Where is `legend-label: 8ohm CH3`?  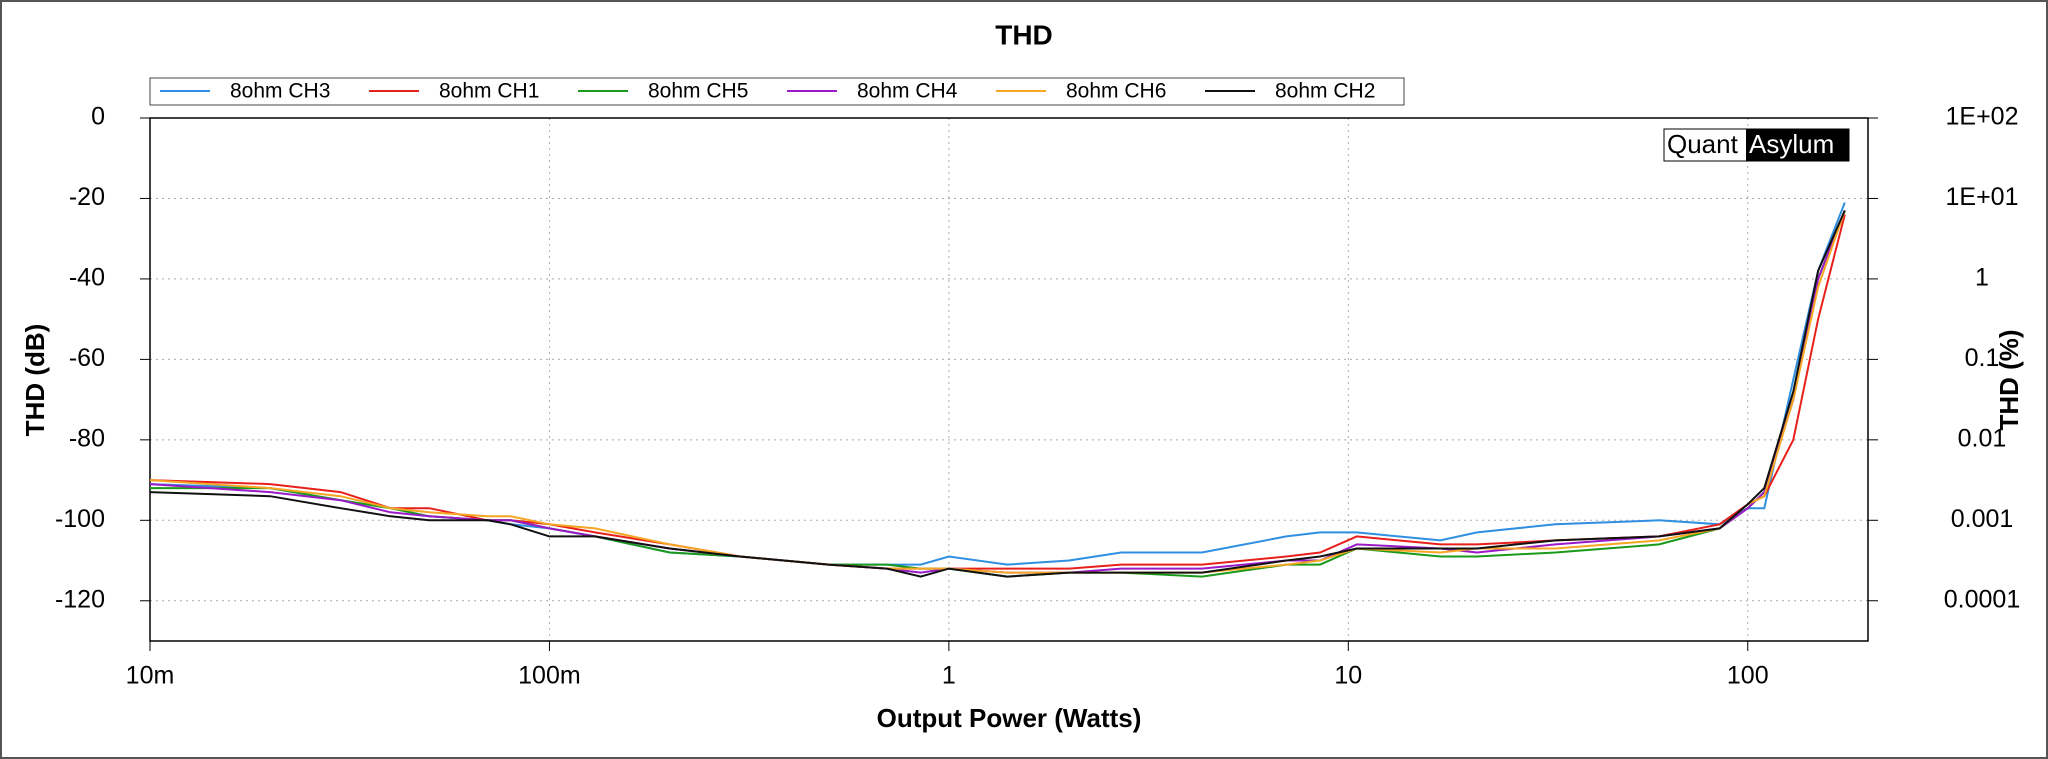 legend-label: 8ohm CH3 is located at coordinates (280, 91).